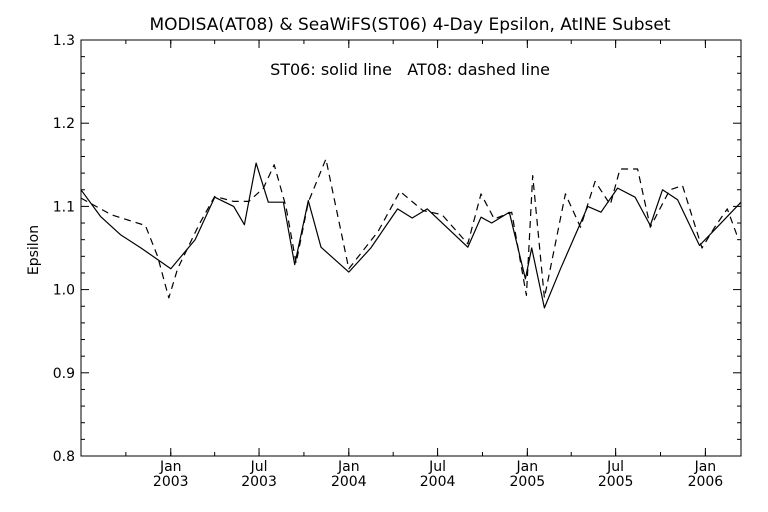 The height and width of the screenshot is (512, 768). What do you see at coordinates (64, 457) in the screenshot?
I see `y-tick-label: 0.8` at bounding box center [64, 457].